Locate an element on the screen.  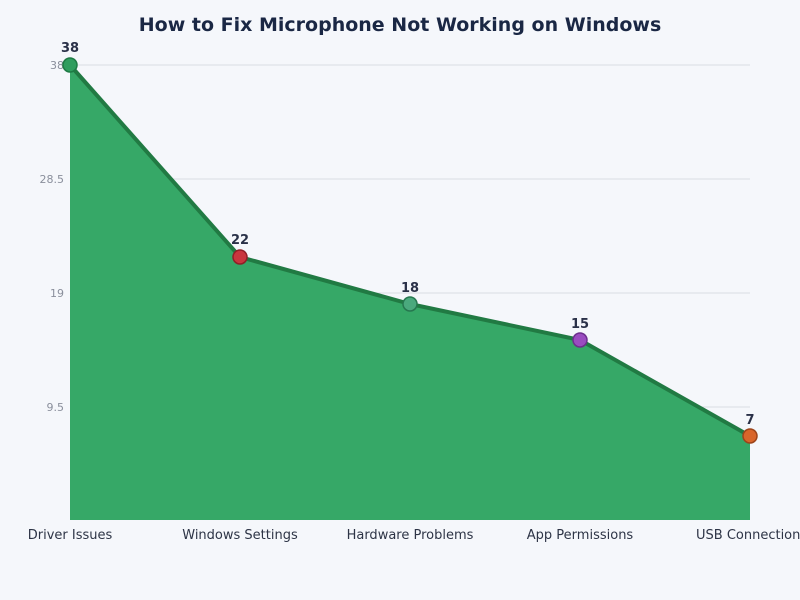
x-tick: App Permissions is located at coordinates (580, 535).